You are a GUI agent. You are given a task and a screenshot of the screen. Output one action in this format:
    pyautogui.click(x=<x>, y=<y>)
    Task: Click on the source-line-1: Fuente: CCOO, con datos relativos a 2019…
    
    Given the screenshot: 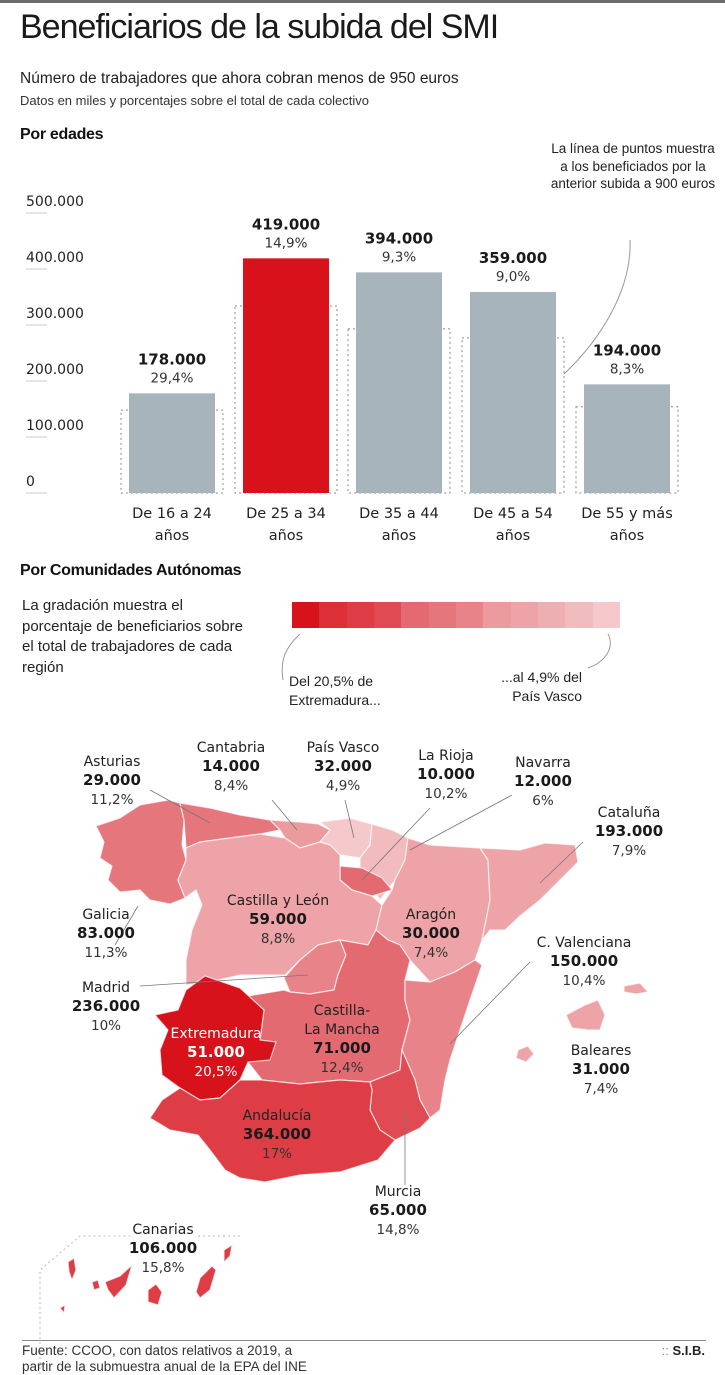 What is the action you would take?
    pyautogui.click(x=157, y=1350)
    